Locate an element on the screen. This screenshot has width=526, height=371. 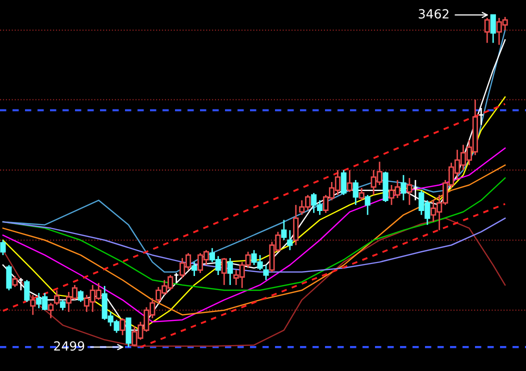
text: 2499 is located at coordinates (69, 346).